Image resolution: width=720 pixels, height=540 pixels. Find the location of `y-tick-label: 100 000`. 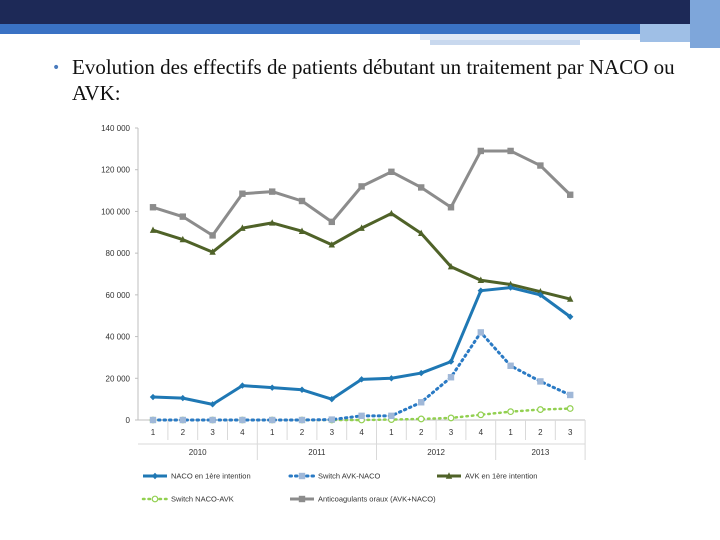

y-tick-label: 100 000 is located at coordinates (115, 211).